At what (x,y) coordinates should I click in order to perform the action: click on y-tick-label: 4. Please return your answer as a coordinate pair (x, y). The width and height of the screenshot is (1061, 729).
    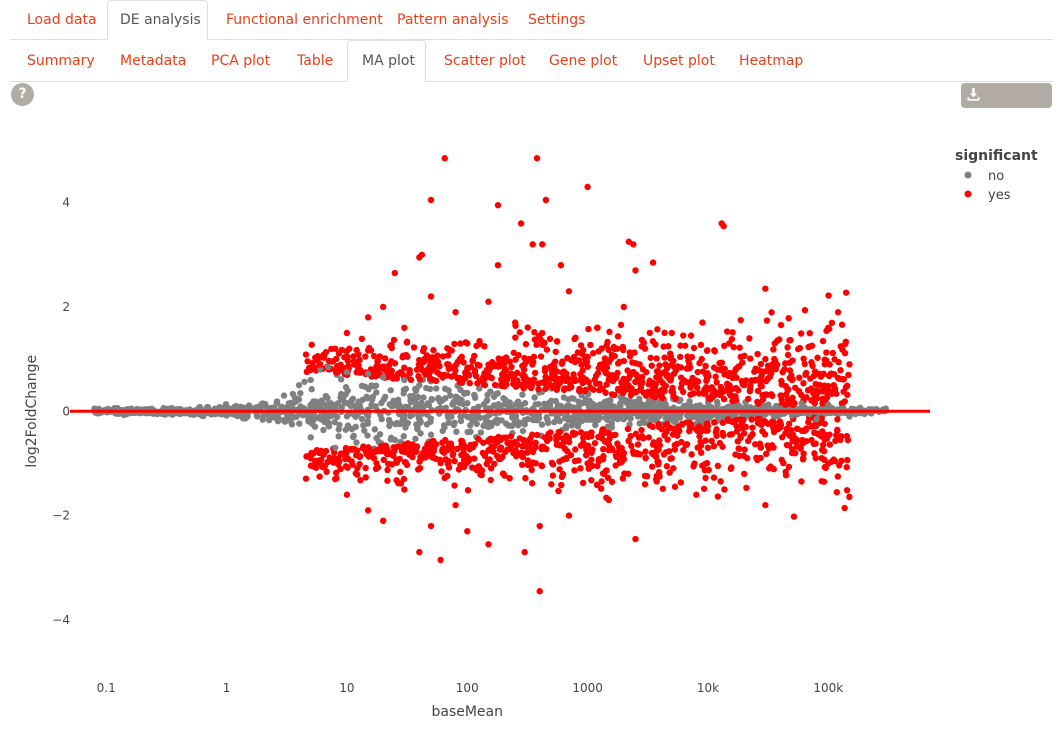
    Looking at the image, I should click on (66, 203).